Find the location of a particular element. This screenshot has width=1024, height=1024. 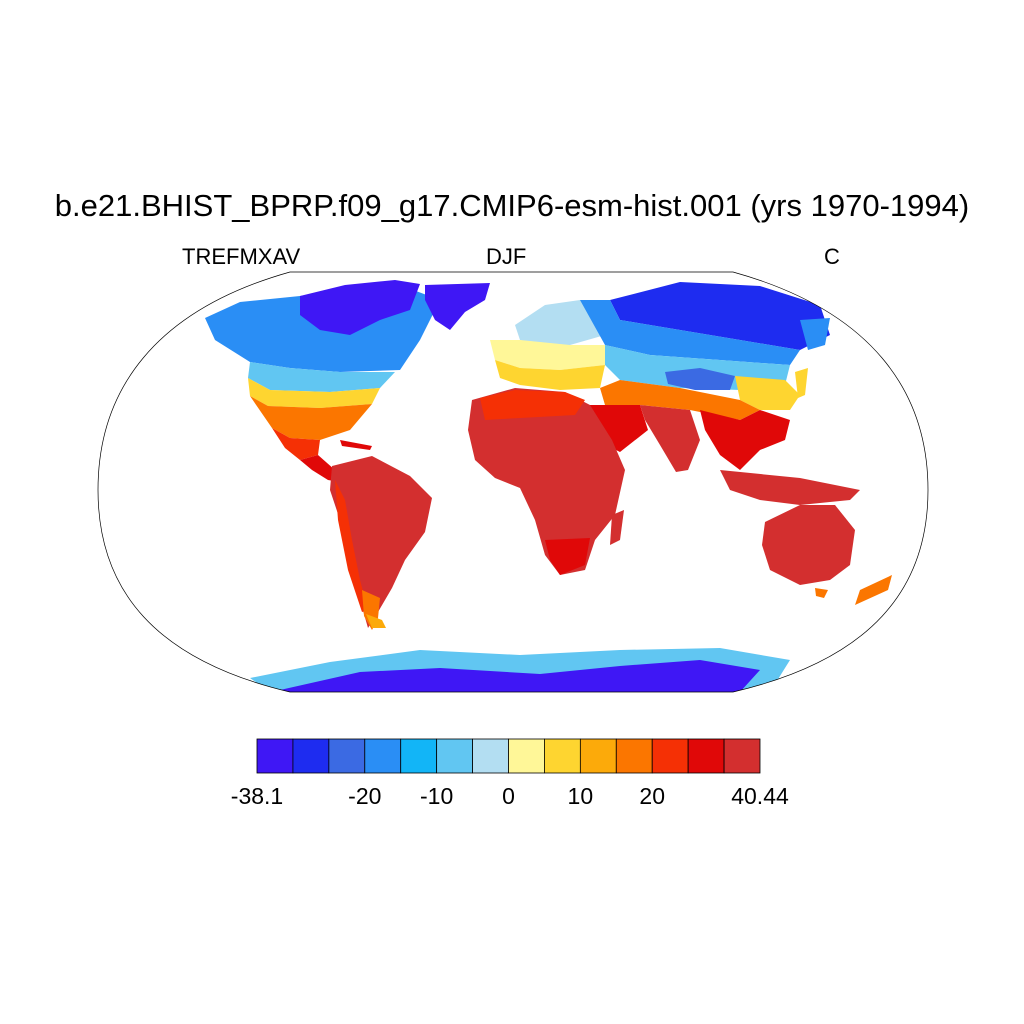

africa is located at coordinates (546, 481).